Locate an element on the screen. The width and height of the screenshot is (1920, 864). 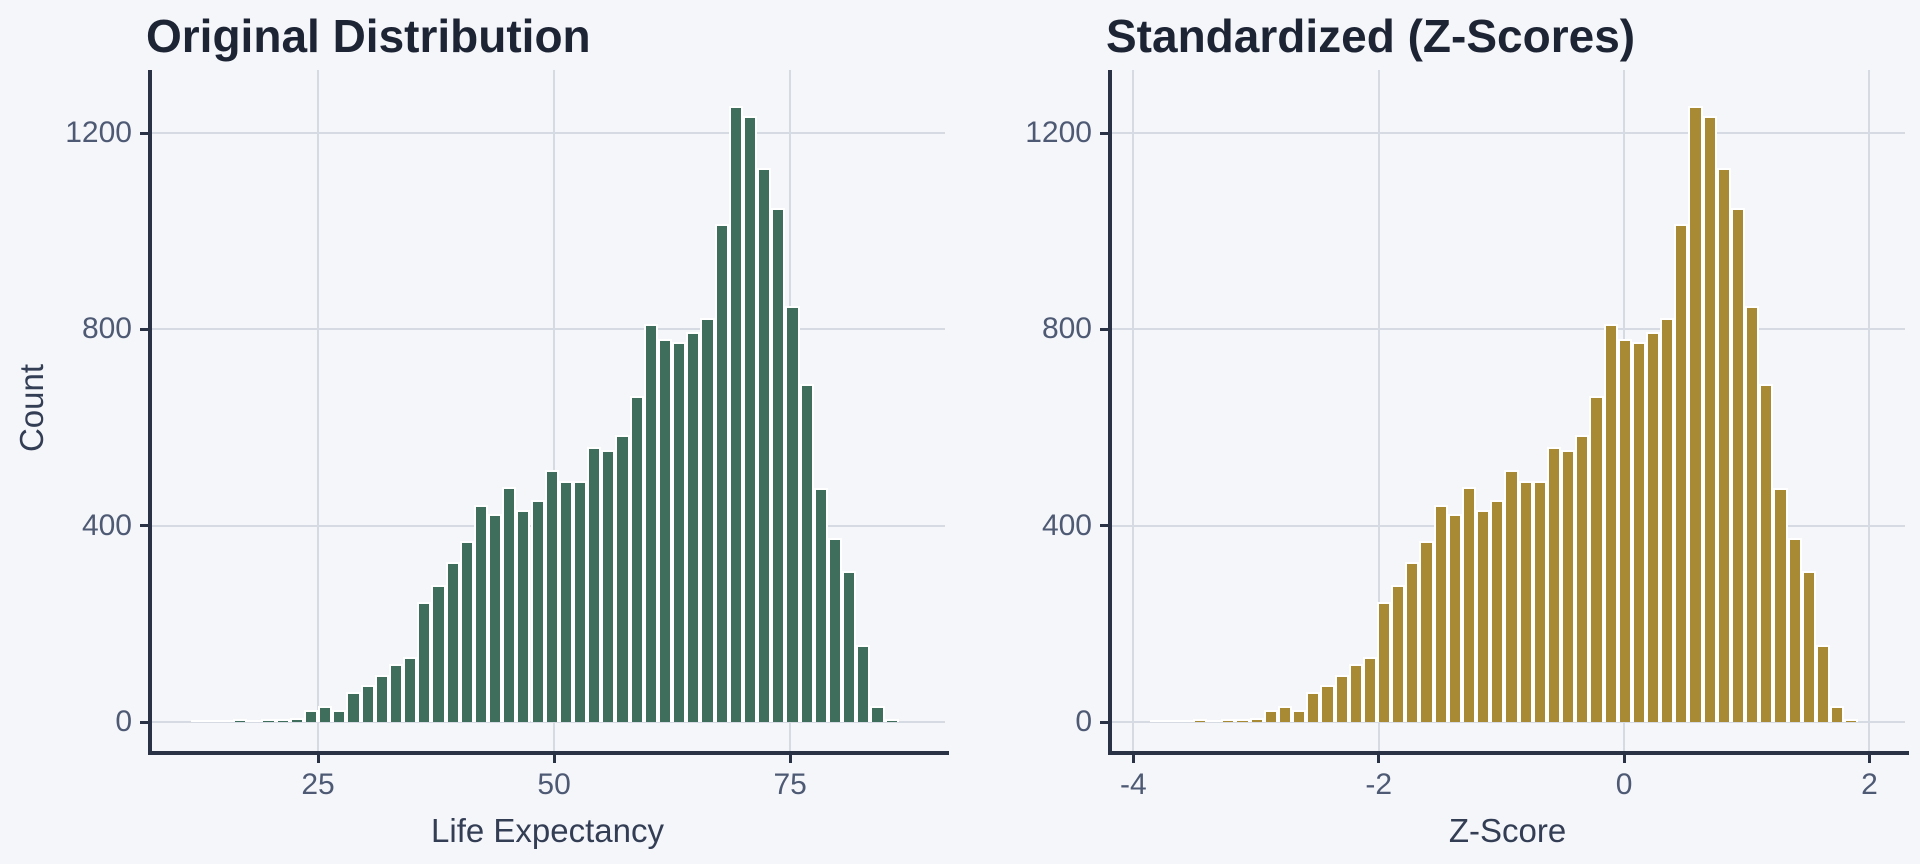
y-tick-label: 1200 is located at coordinates (1058, 132).